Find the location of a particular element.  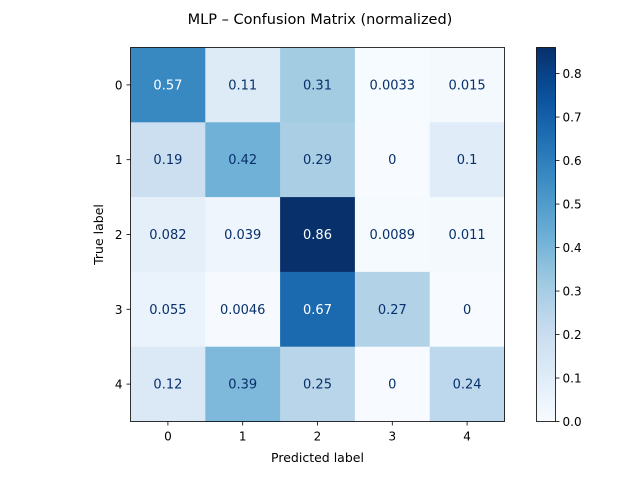

cell-value-label: 0.011 is located at coordinates (466, 235).